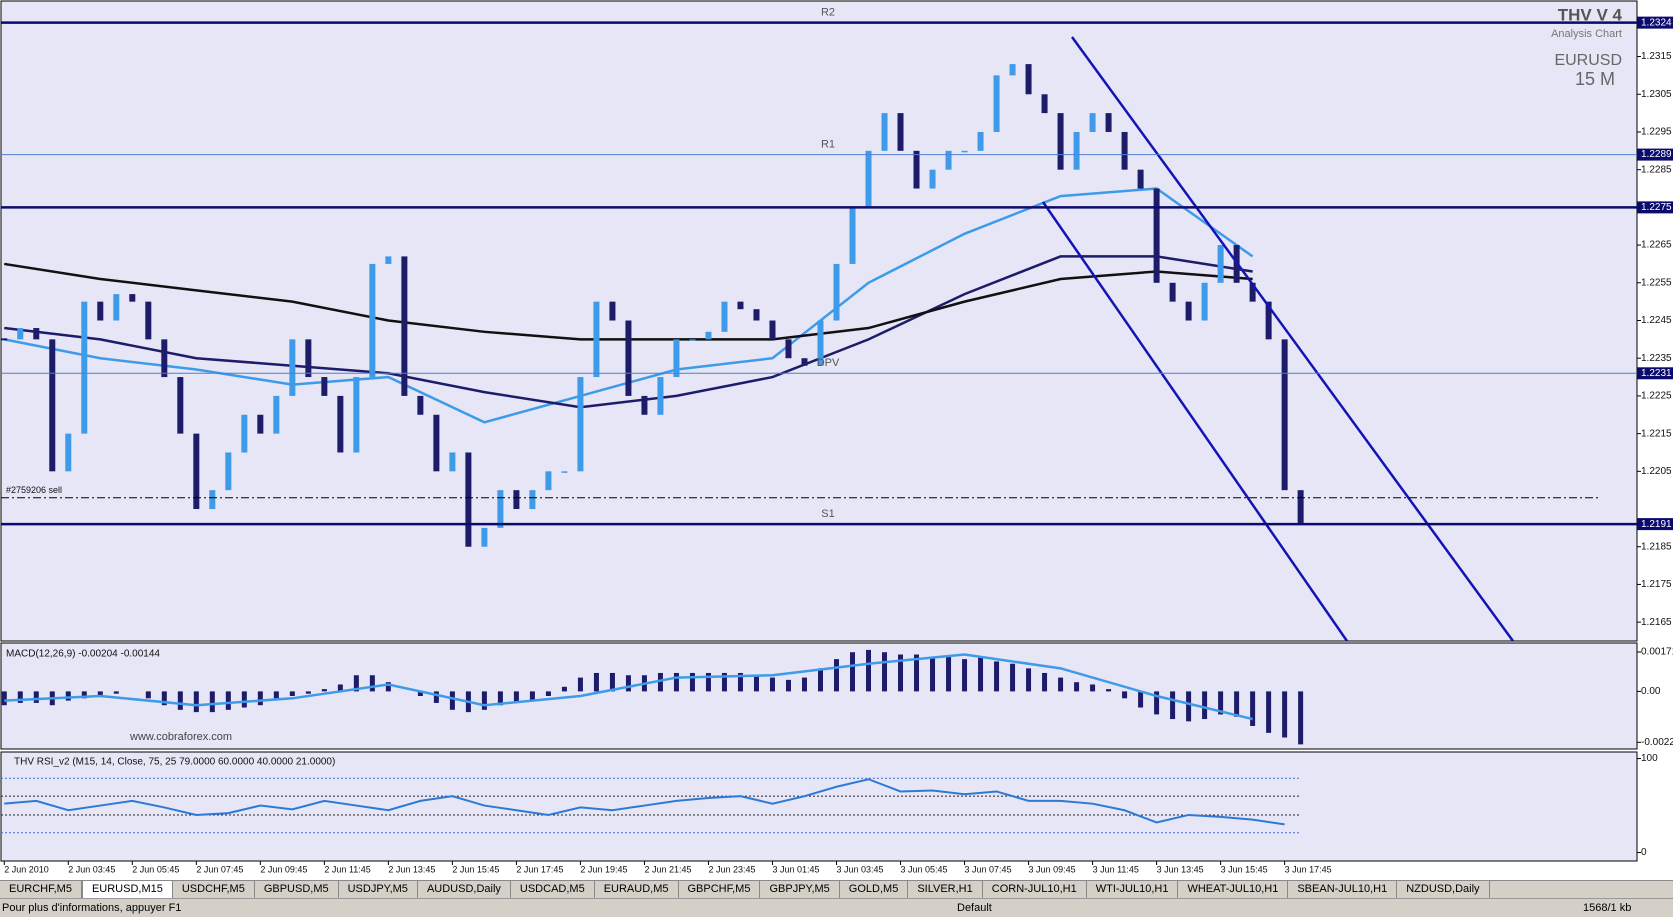 The height and width of the screenshot is (917, 1673). I want to click on symbol-tab: EURAUD,M5, so click(637, 890).